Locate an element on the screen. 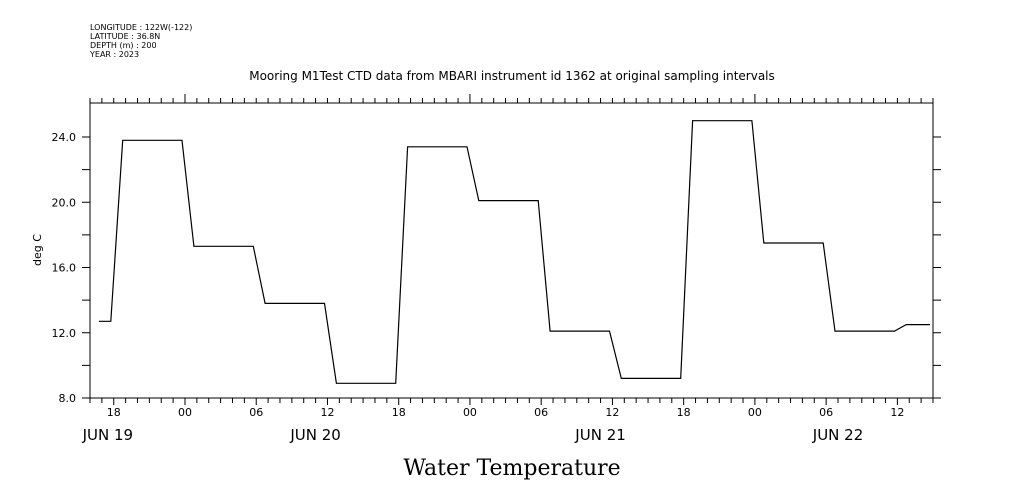 Image resolution: width=1009 pixels, height=504 pixels. x-date-label: JUN 20 is located at coordinates (314, 435).